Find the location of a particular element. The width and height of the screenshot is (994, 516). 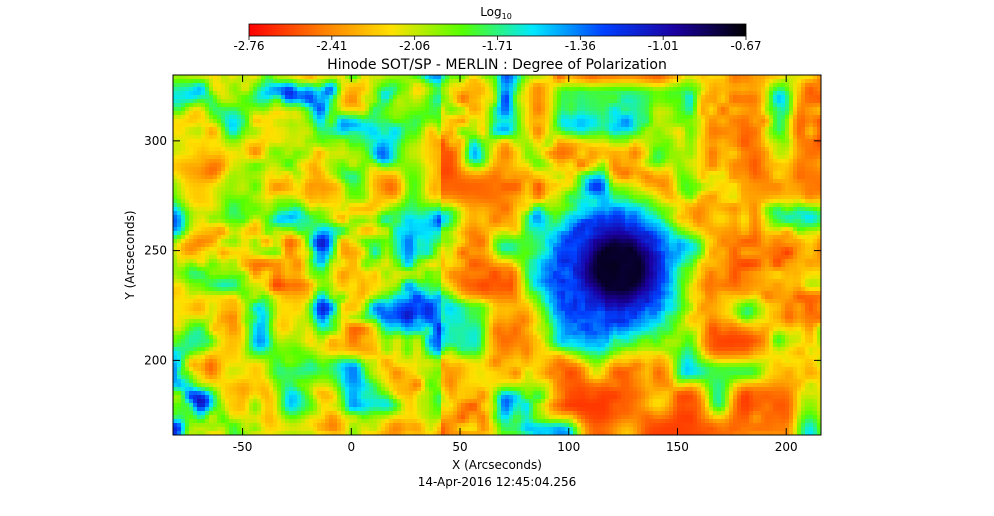

timestamp: 14-Apr-2016 12:45:04.256 is located at coordinates (497, 482).